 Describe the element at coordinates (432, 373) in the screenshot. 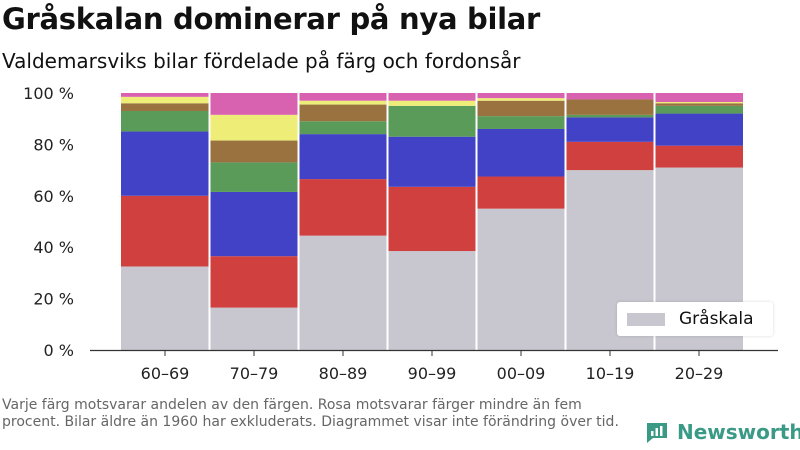

I see `x-tick-label: 90–99` at that location.